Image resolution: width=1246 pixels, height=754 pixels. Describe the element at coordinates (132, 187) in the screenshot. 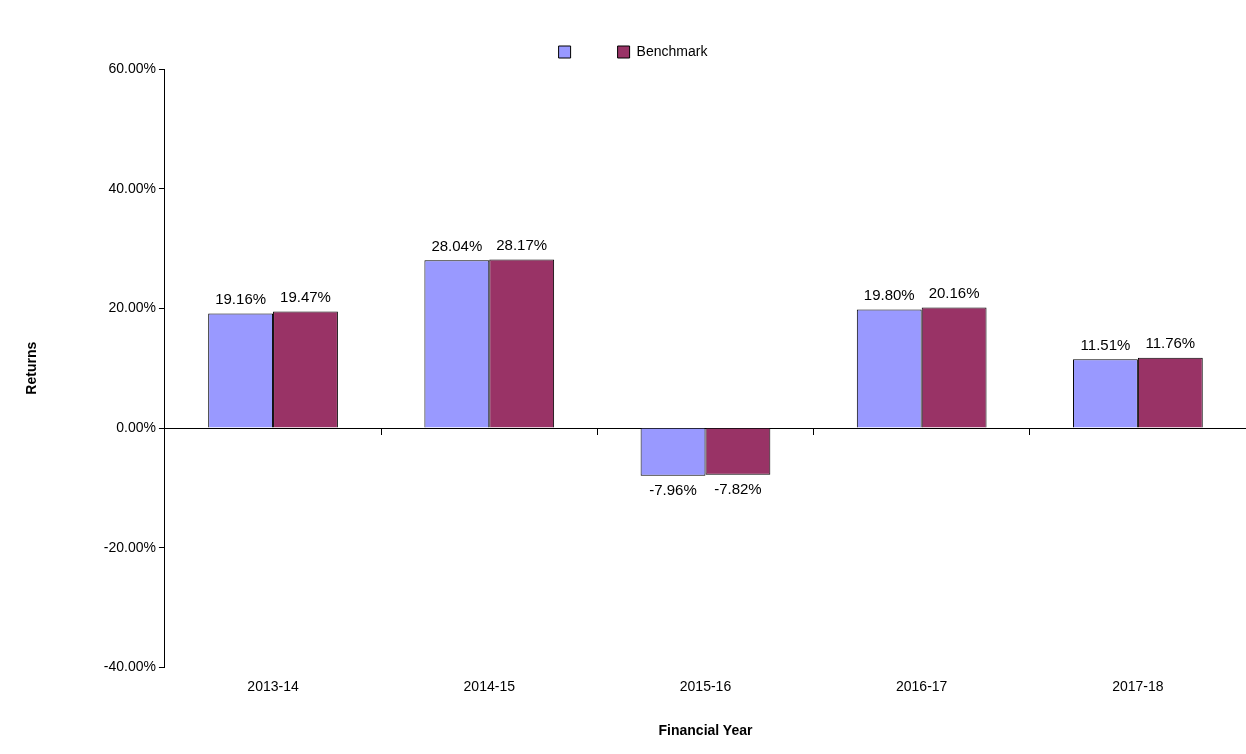

I see `y-tick-label: 40.00%` at that location.